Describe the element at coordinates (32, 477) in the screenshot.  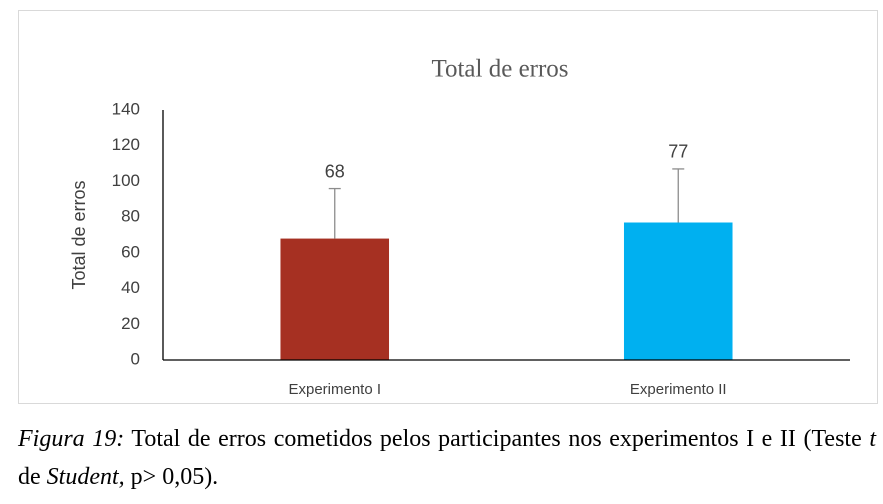
I see `caption-text: de` at that location.